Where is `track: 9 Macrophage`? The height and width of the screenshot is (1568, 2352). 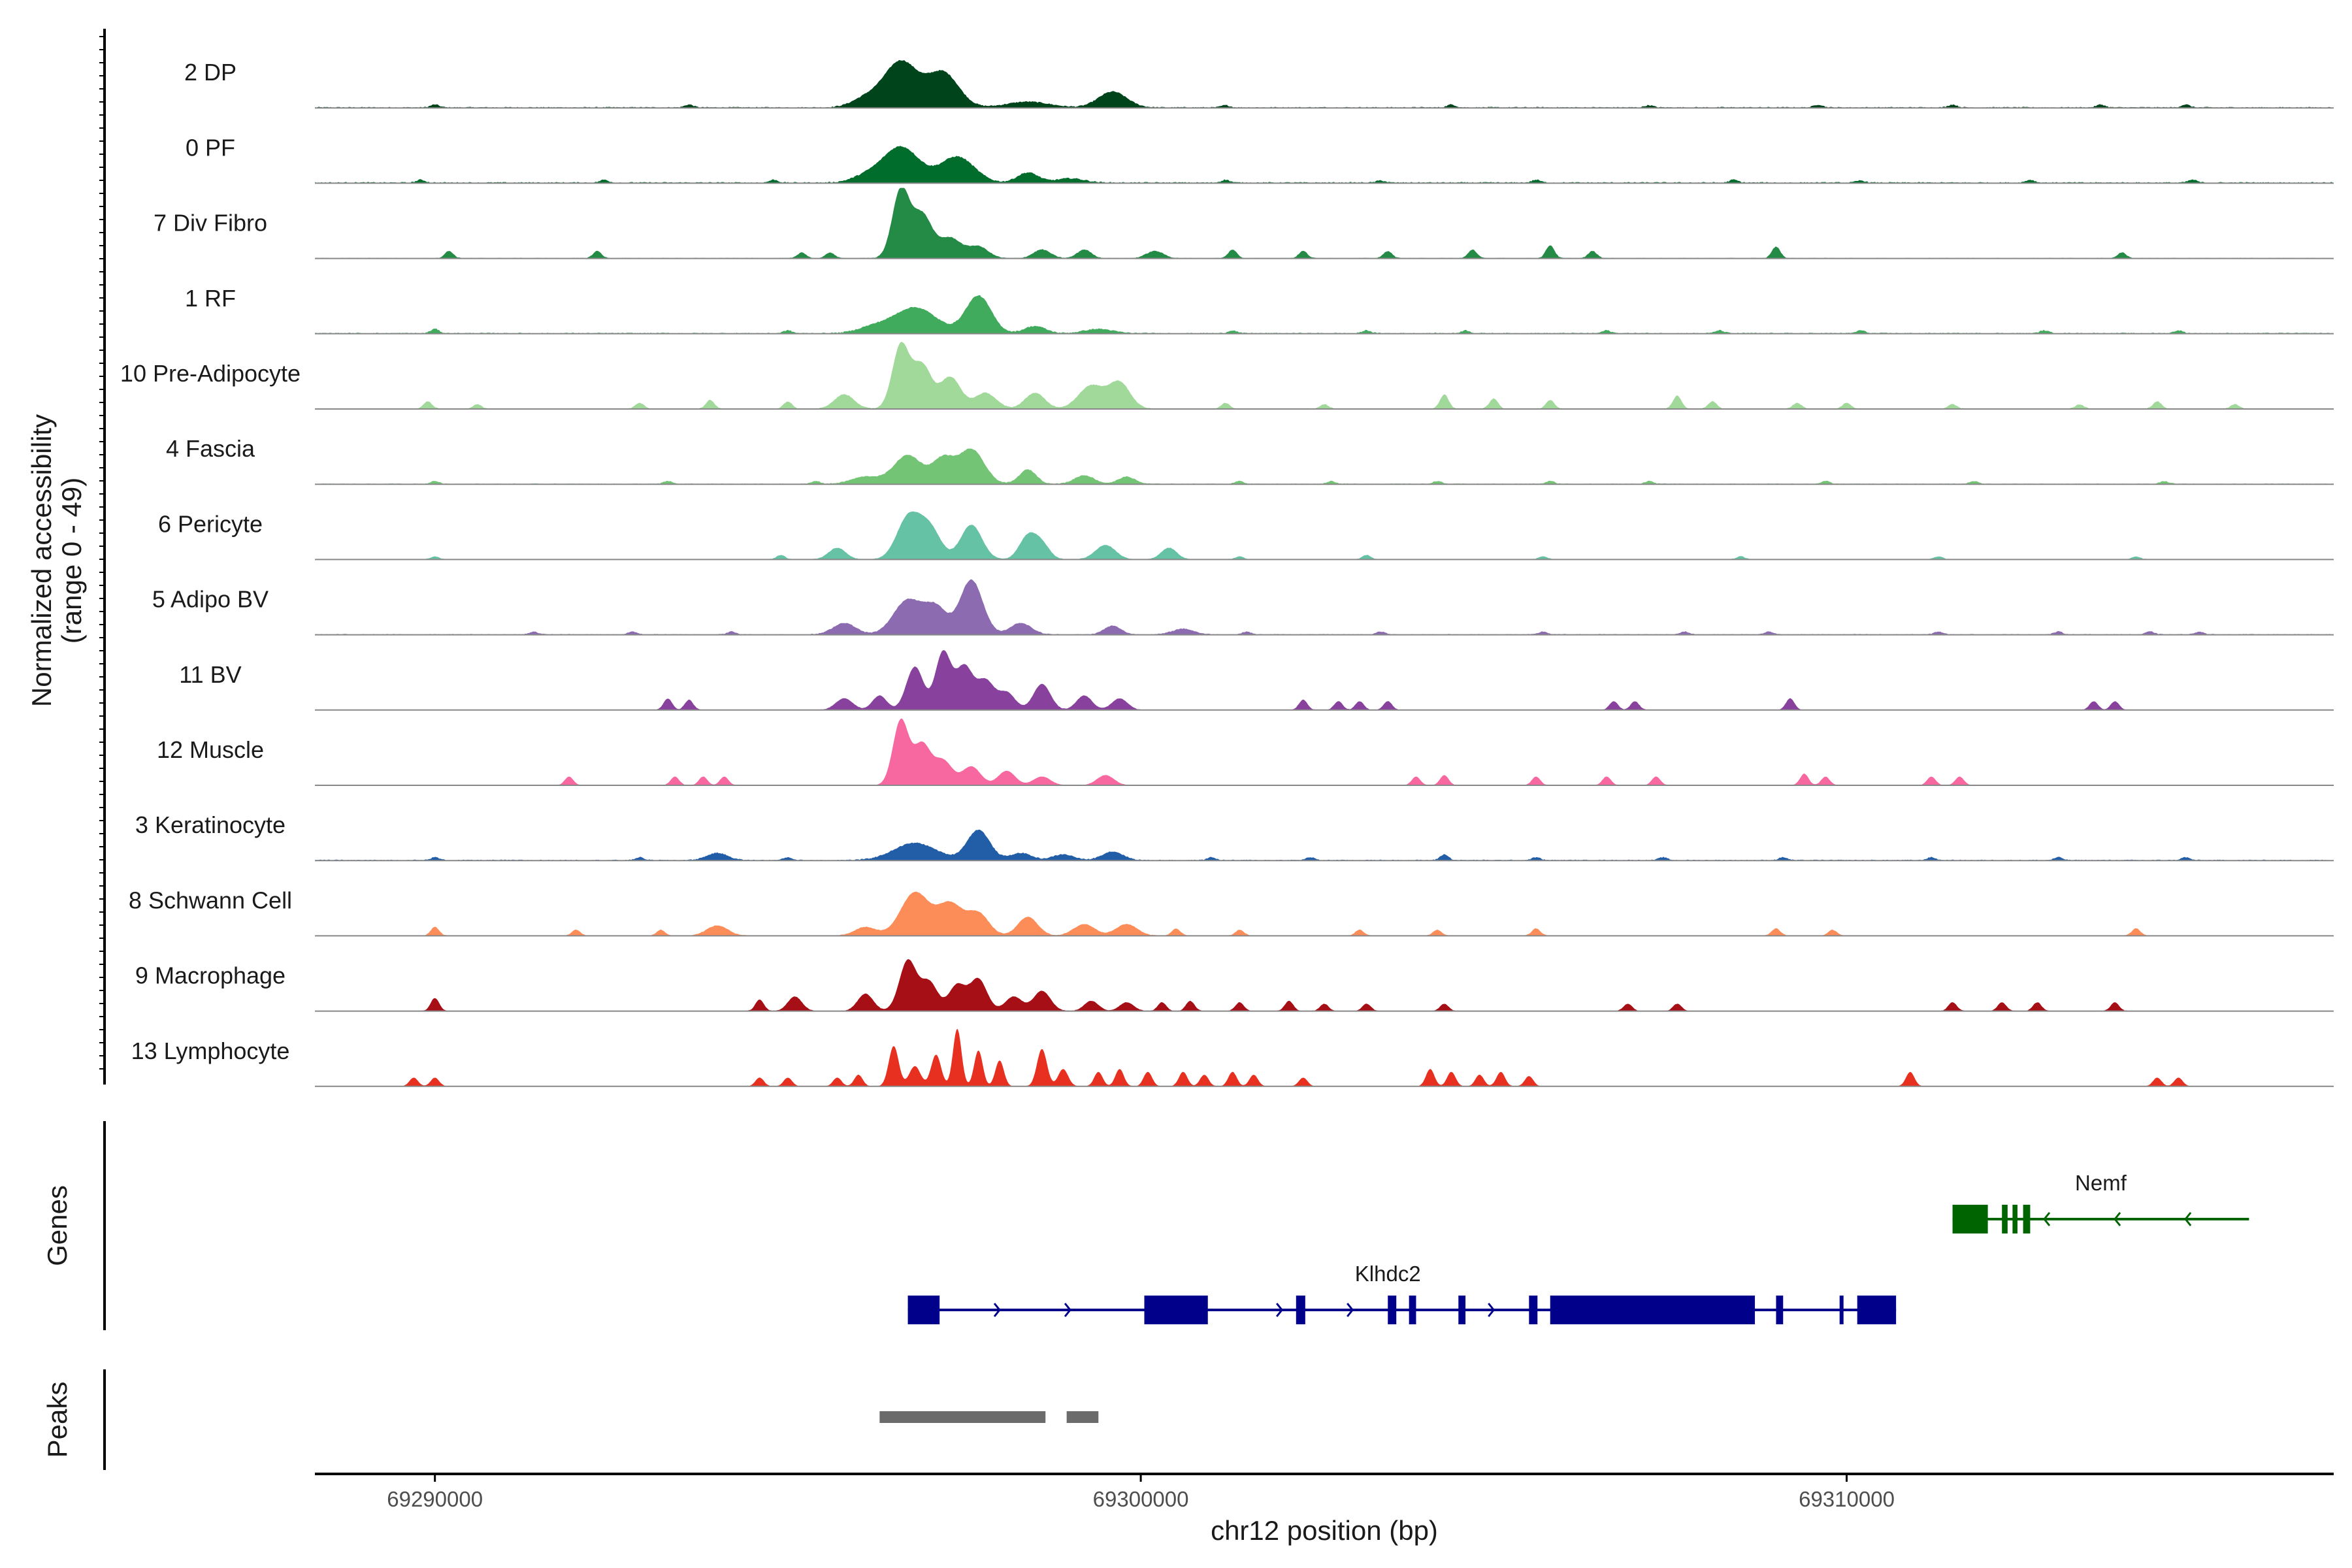
track: 9 Macrophage is located at coordinates (1234, 985).